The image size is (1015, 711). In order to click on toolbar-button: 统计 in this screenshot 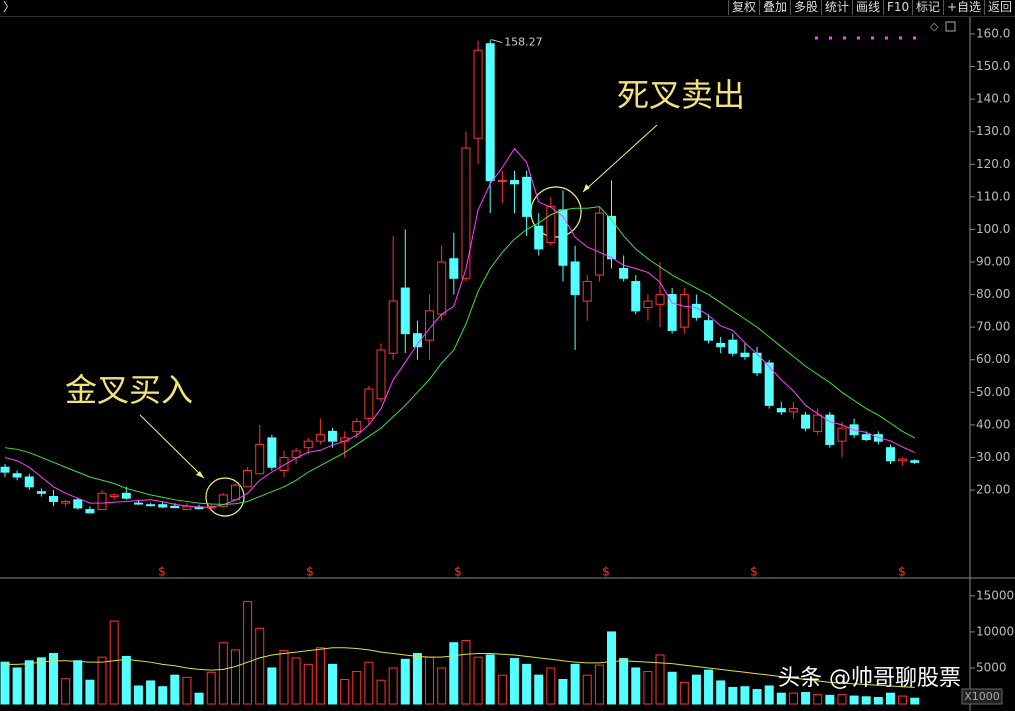, I will do `click(836, 7)`.